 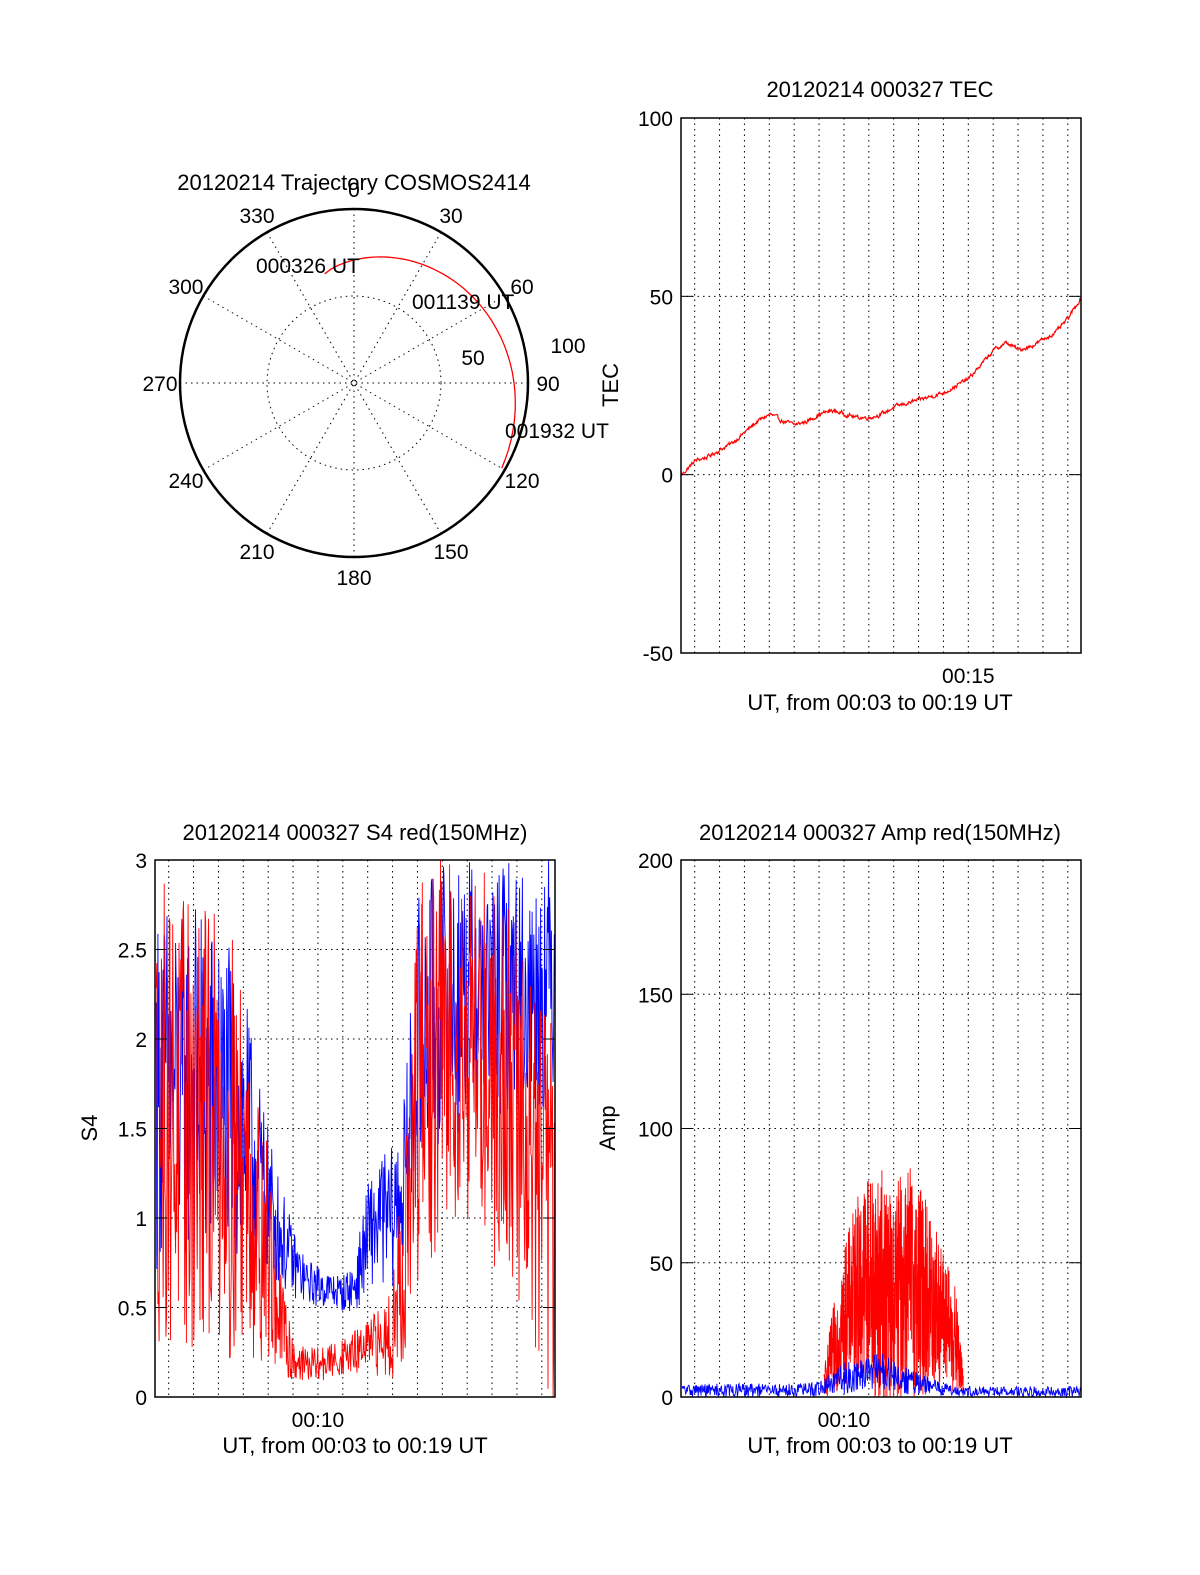 What do you see at coordinates (132, 951) in the screenshot?
I see `s4-ytick-label: 2.5` at bounding box center [132, 951].